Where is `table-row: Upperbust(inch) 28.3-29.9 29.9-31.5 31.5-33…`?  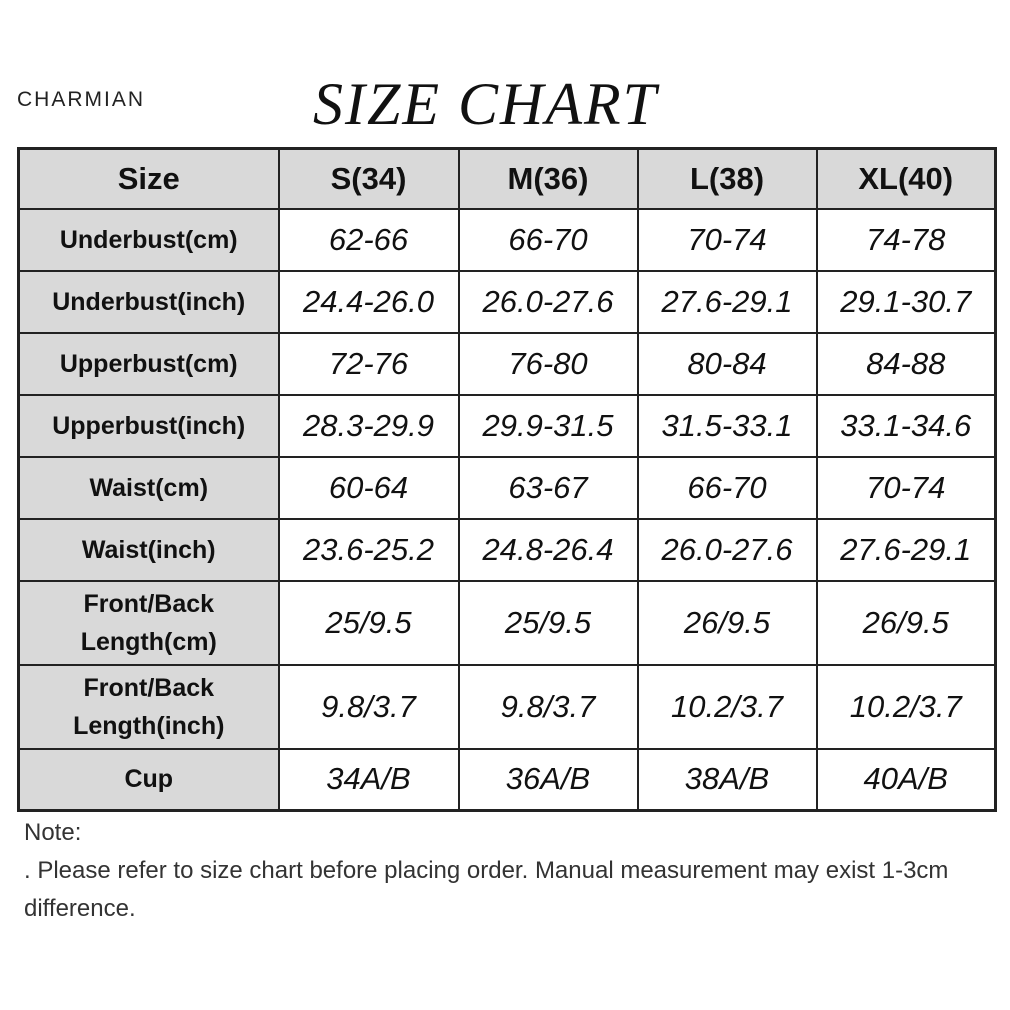
table-row: Upperbust(inch) 28.3-29.9 29.9-31.5 31.5-33… is located at coordinates (507, 426).